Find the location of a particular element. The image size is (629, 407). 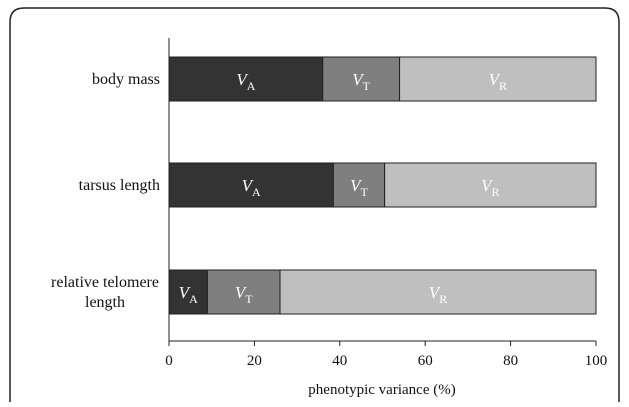

x-axis-title: phenotypic variance (%) is located at coordinates (381, 390).